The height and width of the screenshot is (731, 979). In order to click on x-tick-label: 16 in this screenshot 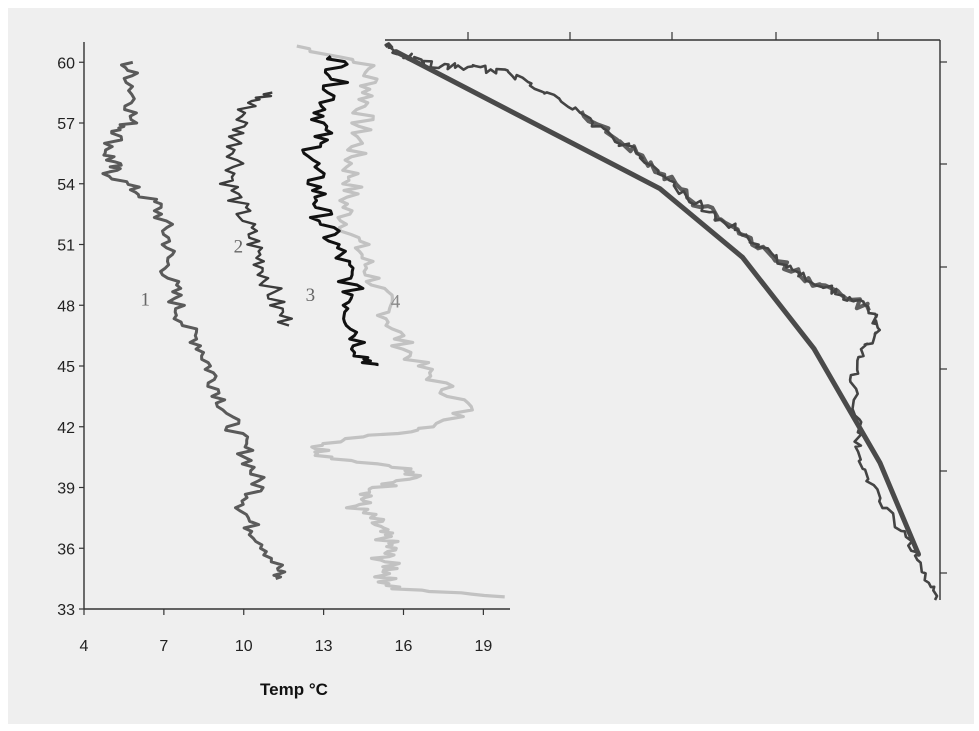, I will do `click(404, 646)`.